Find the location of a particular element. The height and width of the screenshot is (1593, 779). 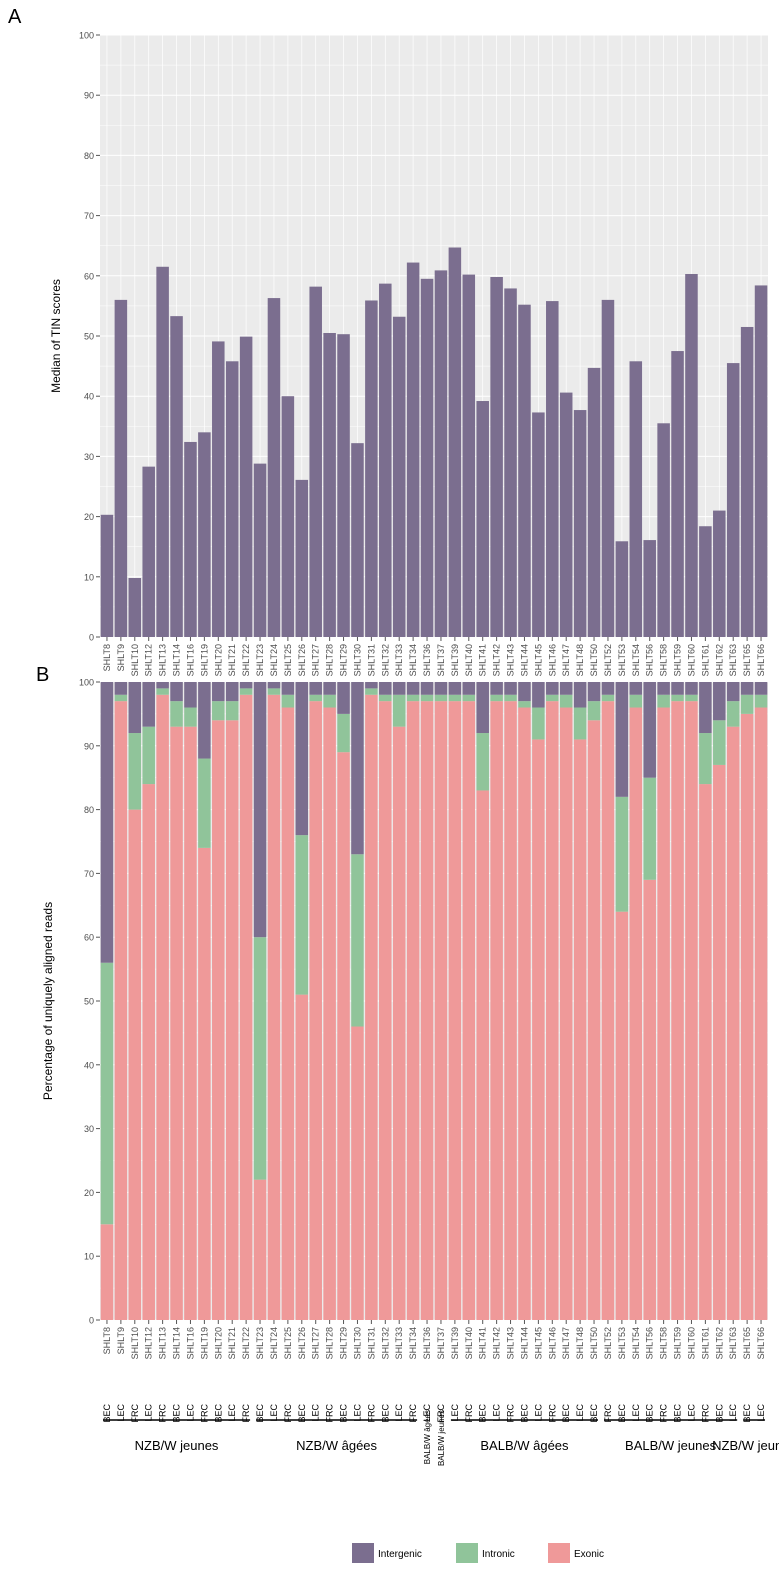

panel-b-y-tick-label: 100 is located at coordinates (86, 683).